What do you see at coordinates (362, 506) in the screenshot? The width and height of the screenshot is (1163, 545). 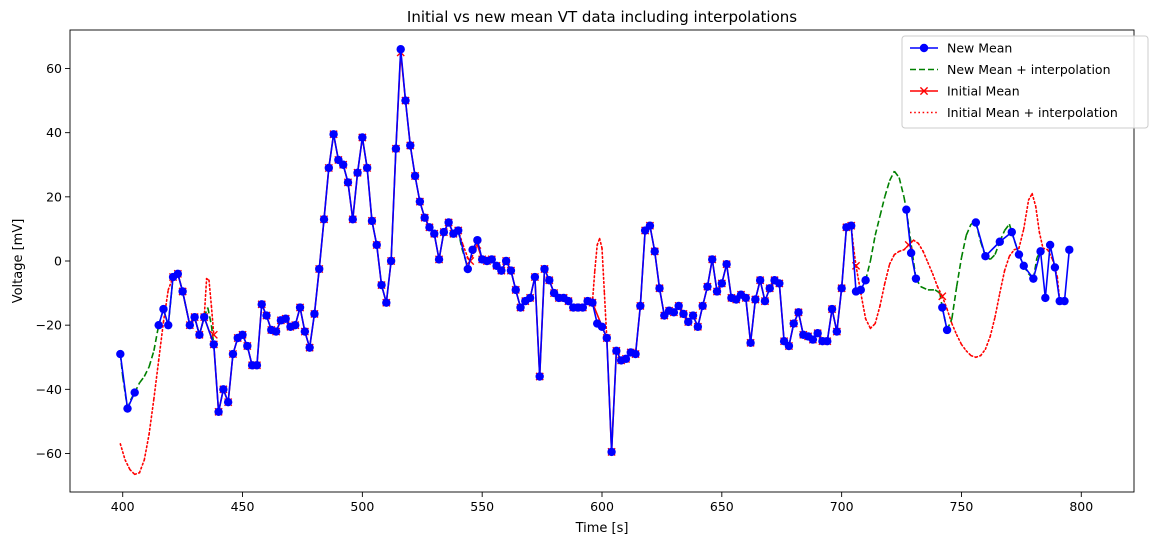 I see `x-tick-label: 500` at bounding box center [362, 506].